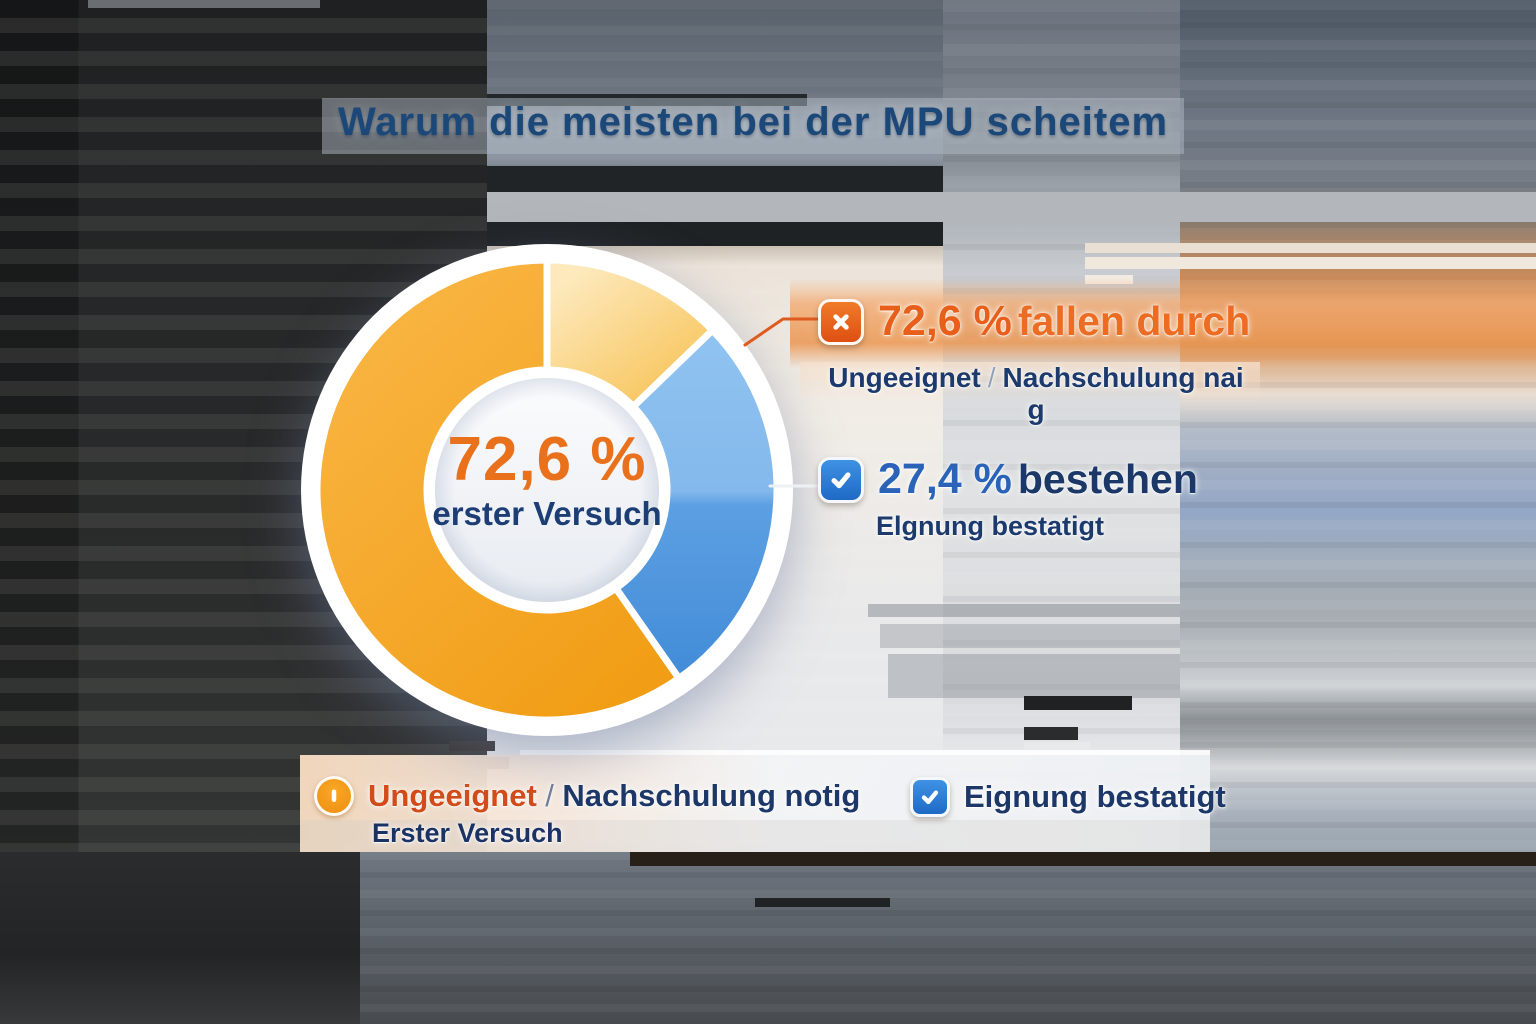  I want to click on callout-pass: 27,4 % bestehen, so click(1008, 479).